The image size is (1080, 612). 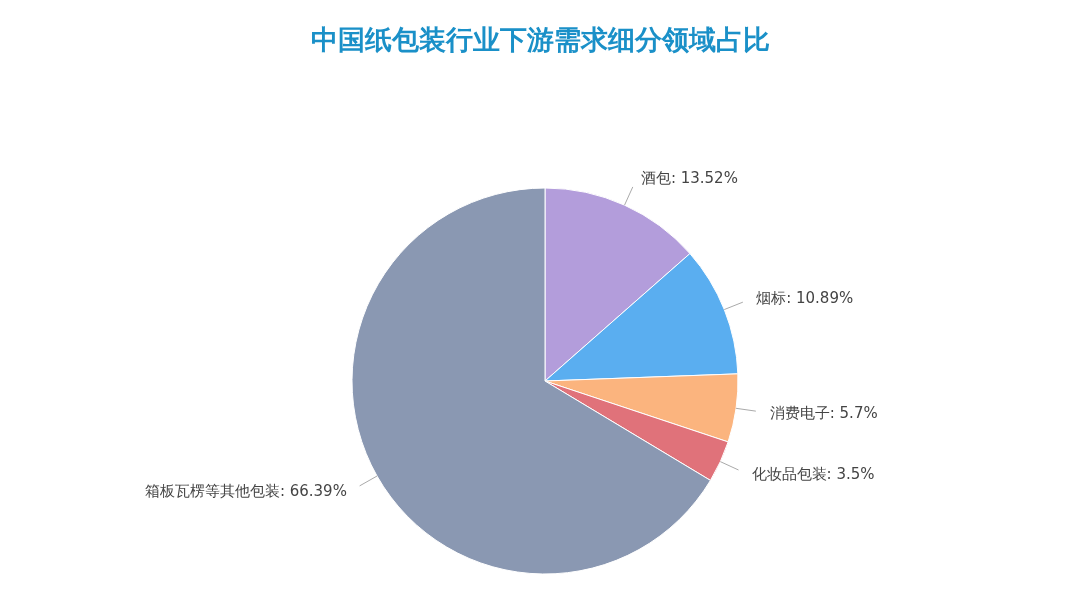 What do you see at coordinates (823, 412) in the screenshot?
I see `slice-label: 消费电子: 5.7%` at bounding box center [823, 412].